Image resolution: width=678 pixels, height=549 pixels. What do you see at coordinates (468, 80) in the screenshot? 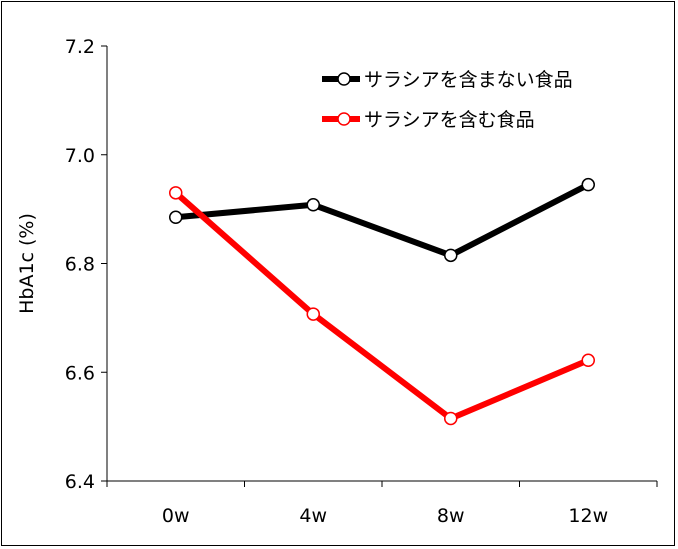
I see `legend-label: サラシアを含まない食品` at bounding box center [468, 80].